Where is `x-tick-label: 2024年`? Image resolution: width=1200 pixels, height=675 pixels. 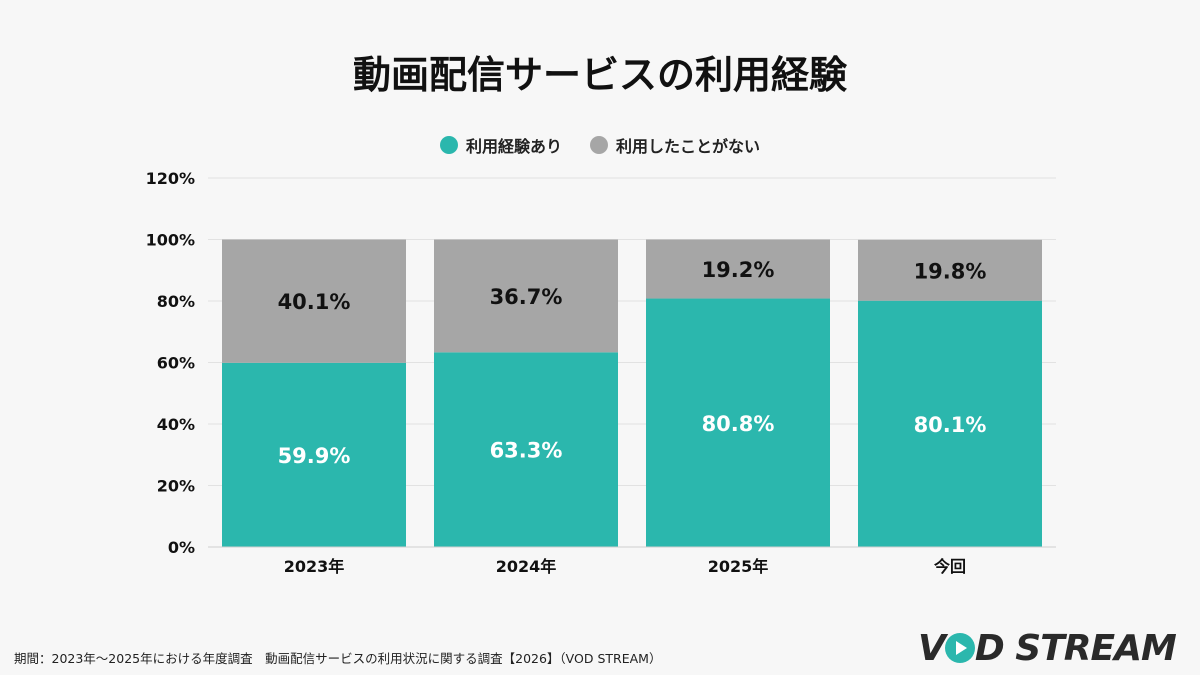 x-tick-label: 2024年 is located at coordinates (526, 566).